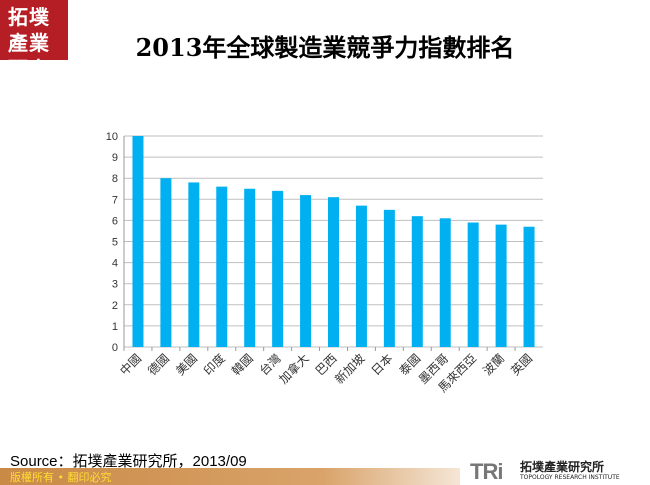 The height and width of the screenshot is (485, 650). I want to click on y-tick-label: 1, so click(115, 327).